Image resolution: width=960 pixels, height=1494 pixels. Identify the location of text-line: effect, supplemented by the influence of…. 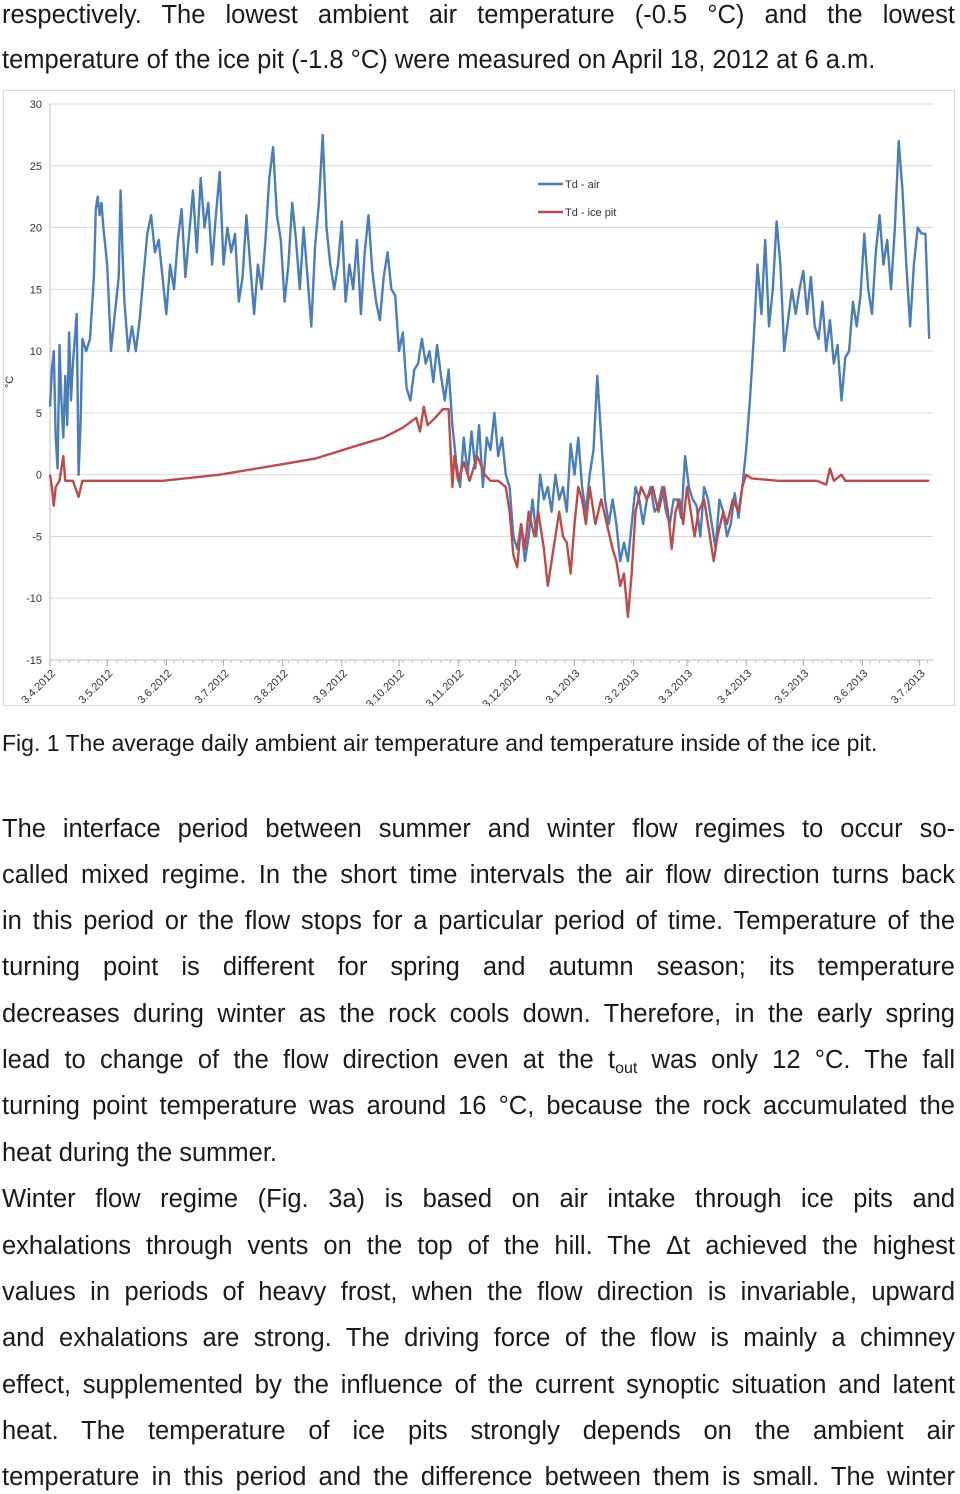
(478, 1385).